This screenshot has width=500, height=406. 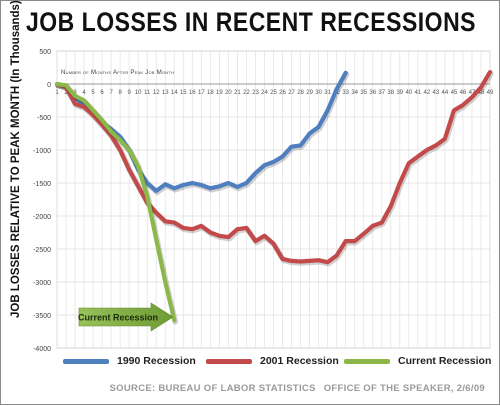 What do you see at coordinates (93, 93) in the screenshot?
I see `x-tick-label: 5` at bounding box center [93, 93].